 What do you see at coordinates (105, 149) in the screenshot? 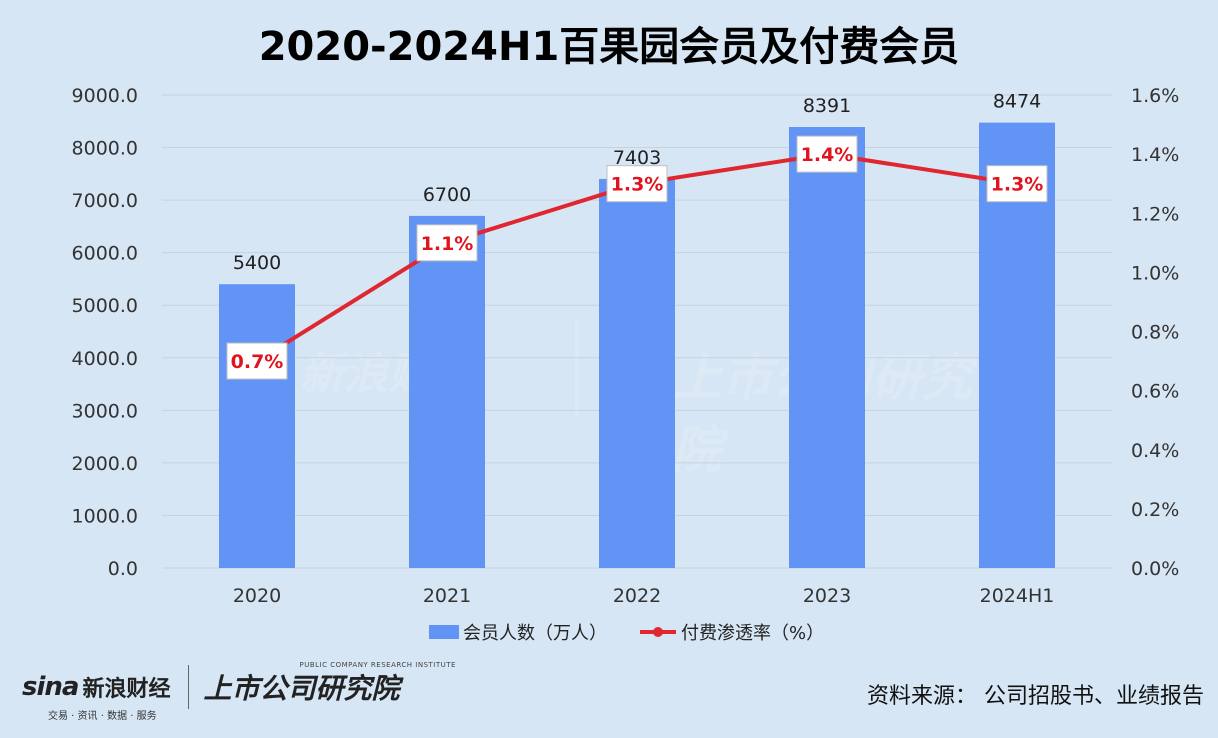
I see `y-left-tick-label: 8000.0` at bounding box center [105, 149].